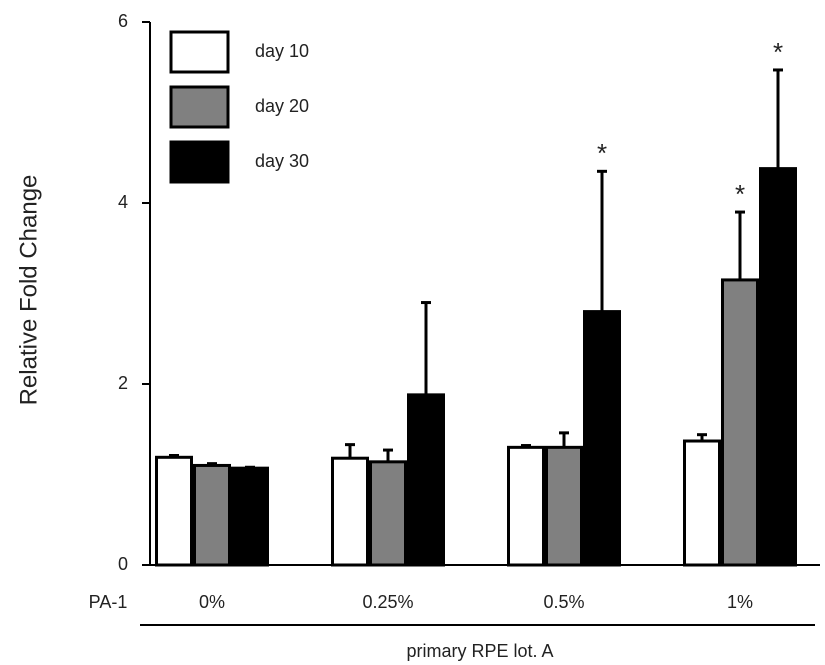 The height and width of the screenshot is (665, 825). What do you see at coordinates (123, 564) in the screenshot?
I see `y-tick-label: 0` at bounding box center [123, 564].